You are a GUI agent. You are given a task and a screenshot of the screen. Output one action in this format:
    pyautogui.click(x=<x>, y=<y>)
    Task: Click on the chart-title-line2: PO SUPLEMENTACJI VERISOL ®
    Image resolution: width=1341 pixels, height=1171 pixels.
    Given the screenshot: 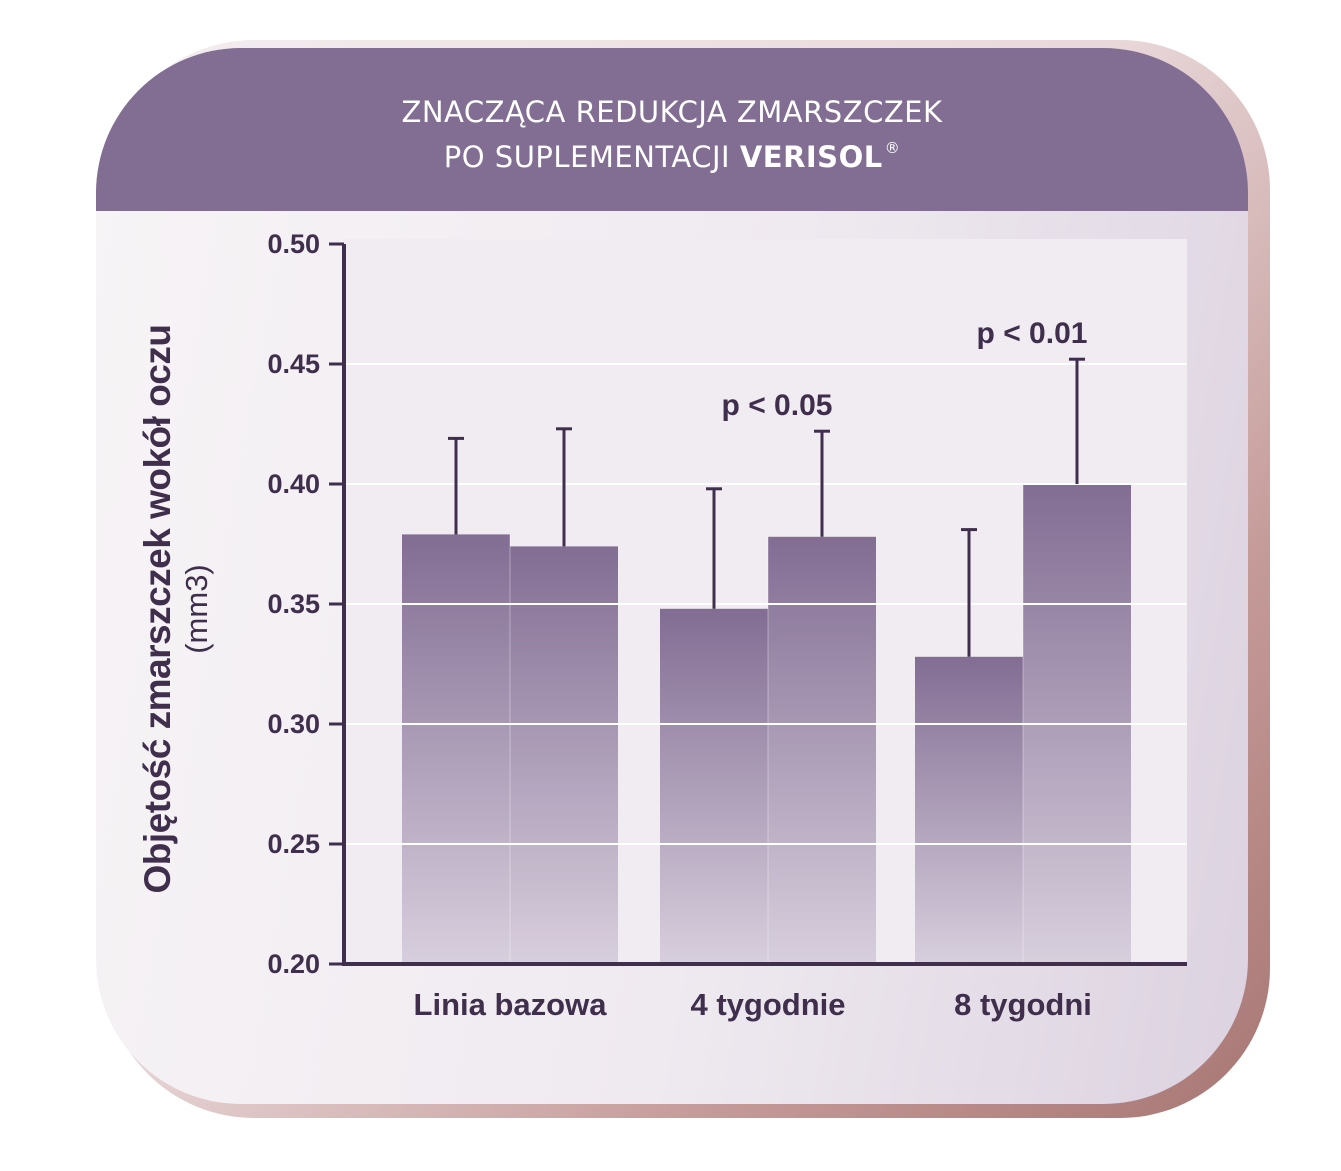 What is the action you would take?
    pyautogui.click(x=672, y=156)
    